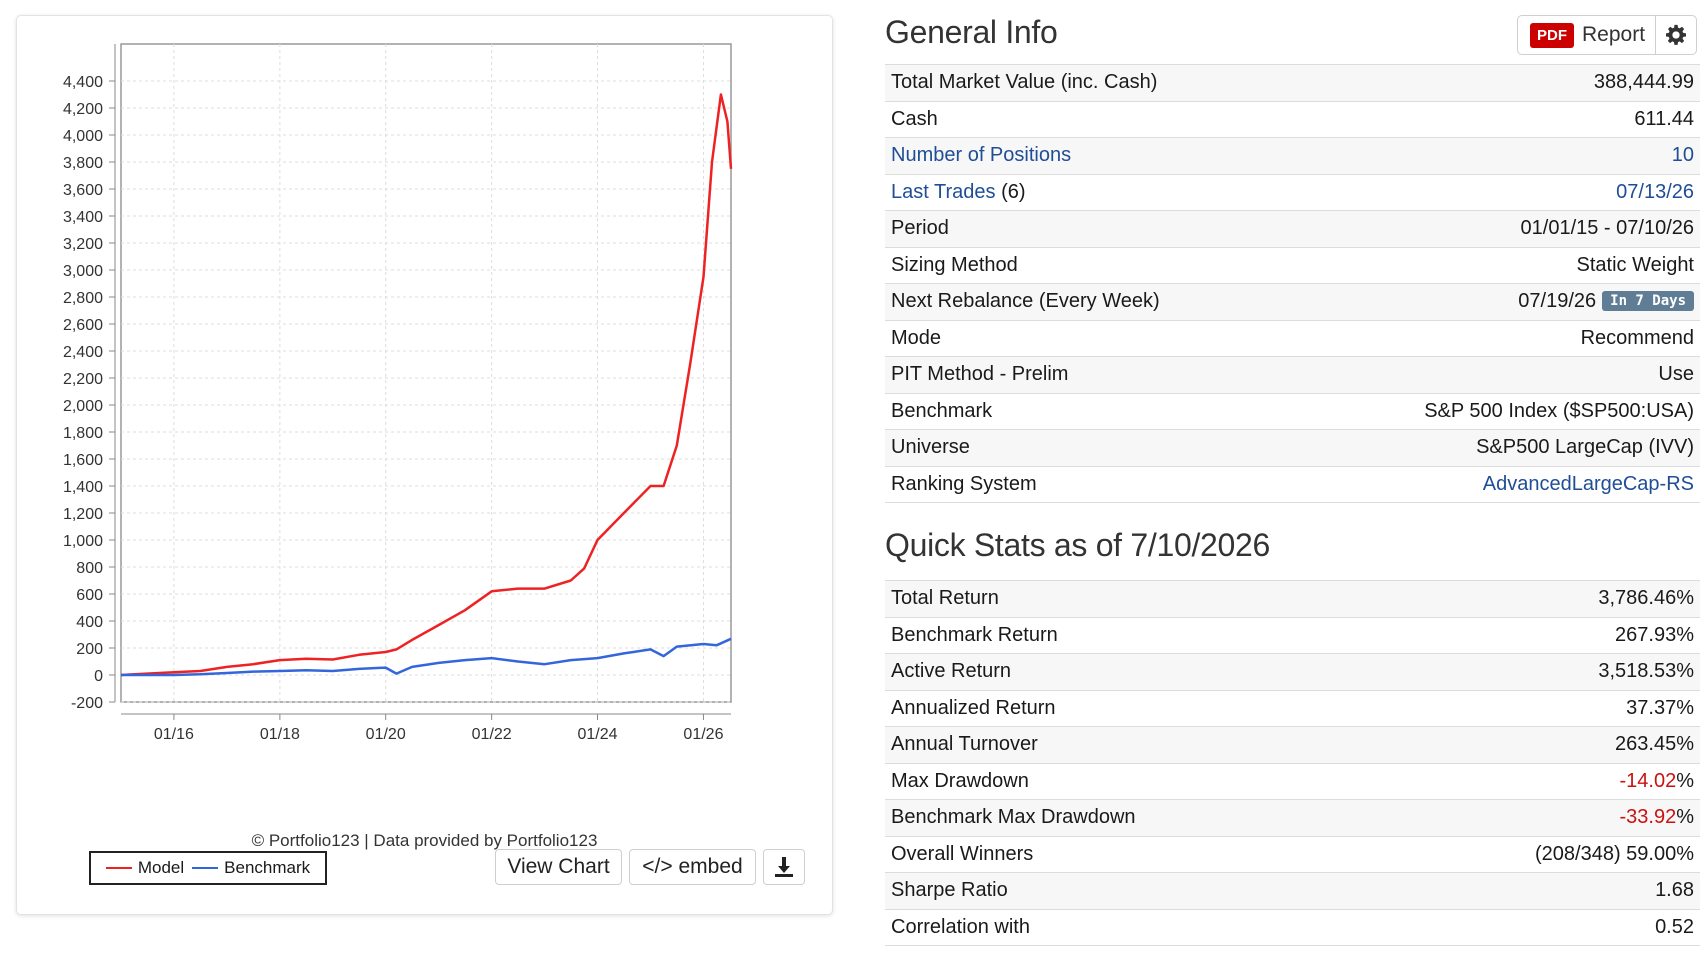 The height and width of the screenshot is (960, 1708). What do you see at coordinates (1129, 927) in the screenshot?
I see `row-label: Correlation with` at bounding box center [1129, 927].